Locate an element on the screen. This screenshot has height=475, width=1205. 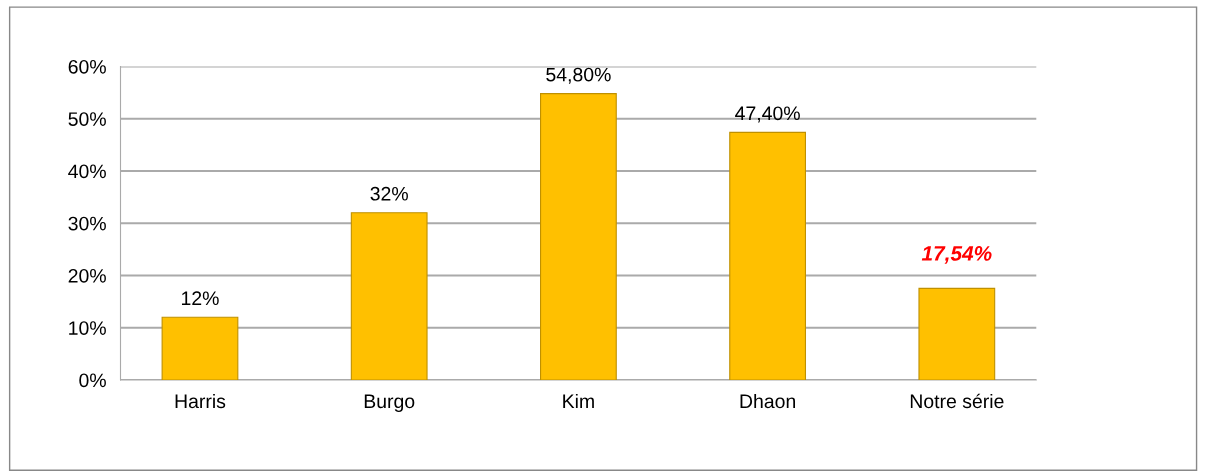
y-tick-label: 10% is located at coordinates (87, 328).